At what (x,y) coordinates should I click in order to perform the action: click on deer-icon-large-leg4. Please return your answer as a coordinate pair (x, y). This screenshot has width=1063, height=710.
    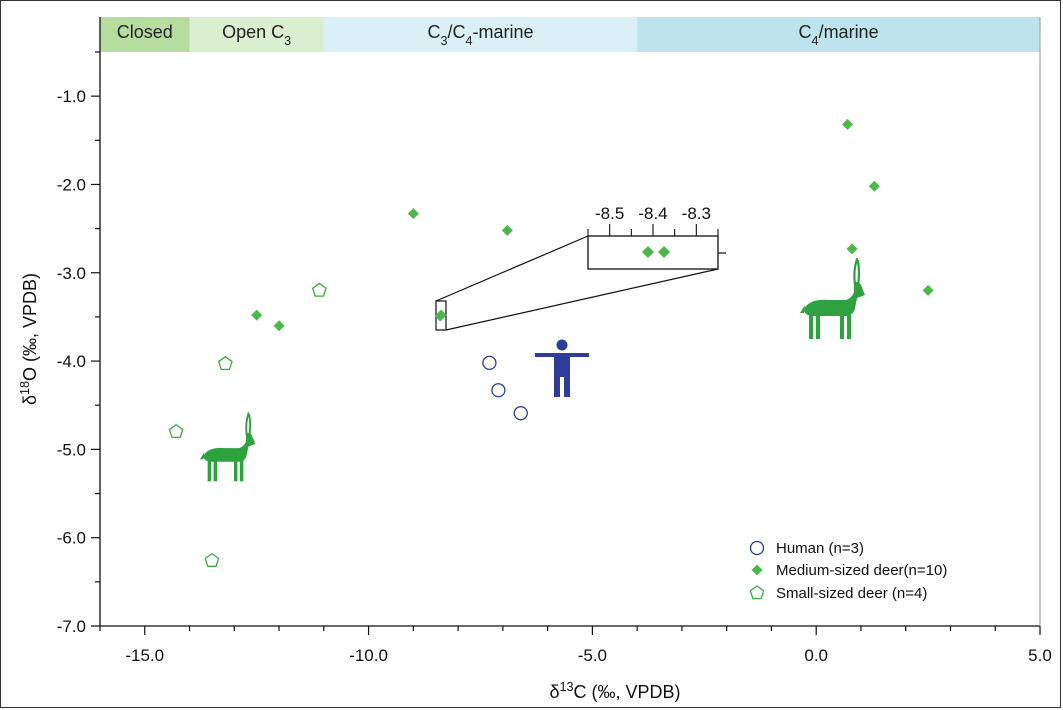
    Looking at the image, I should click on (849, 325).